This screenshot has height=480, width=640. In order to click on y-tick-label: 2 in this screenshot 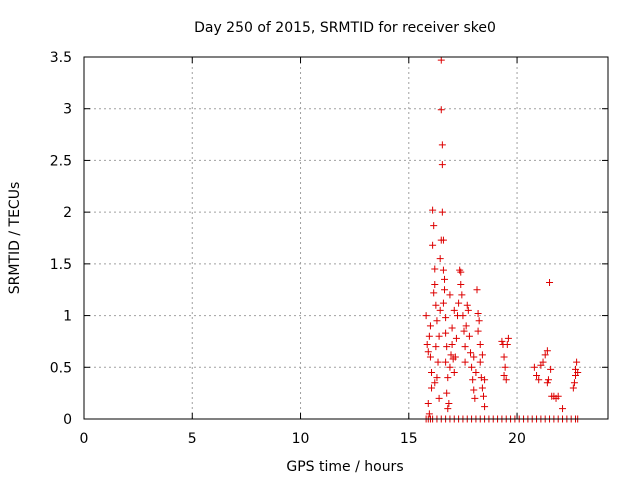, I will do `click(67, 213)`.